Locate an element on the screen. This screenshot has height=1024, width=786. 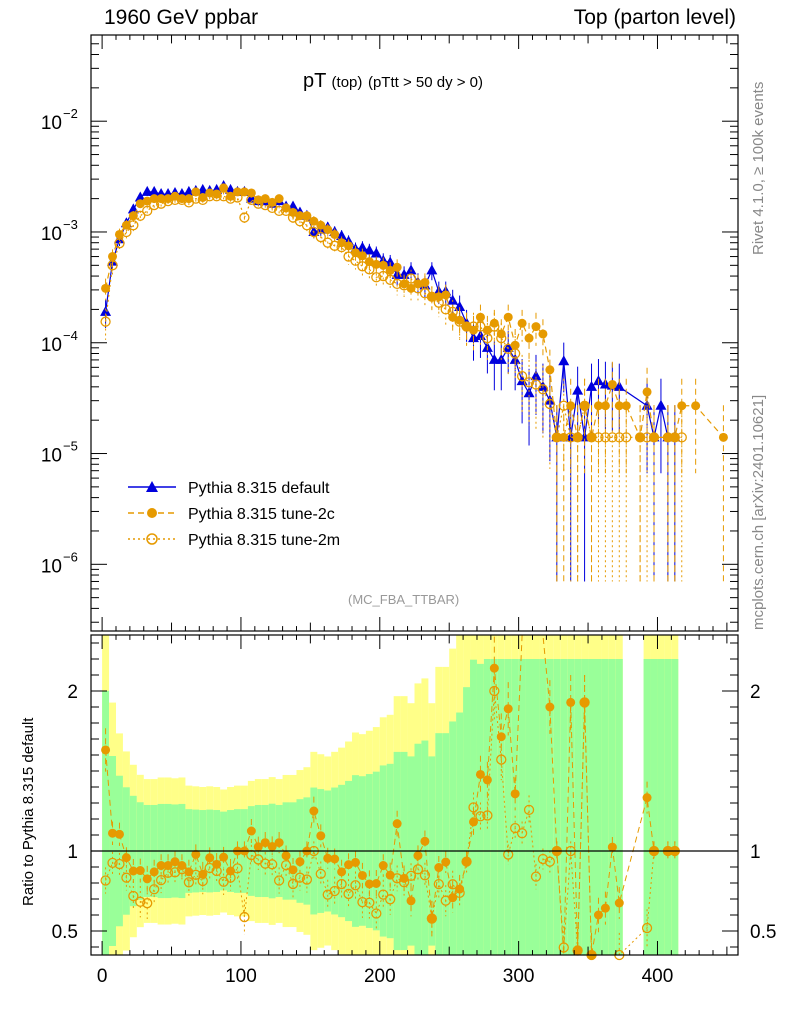
x-tick-label: 200 is located at coordinates (380, 976).